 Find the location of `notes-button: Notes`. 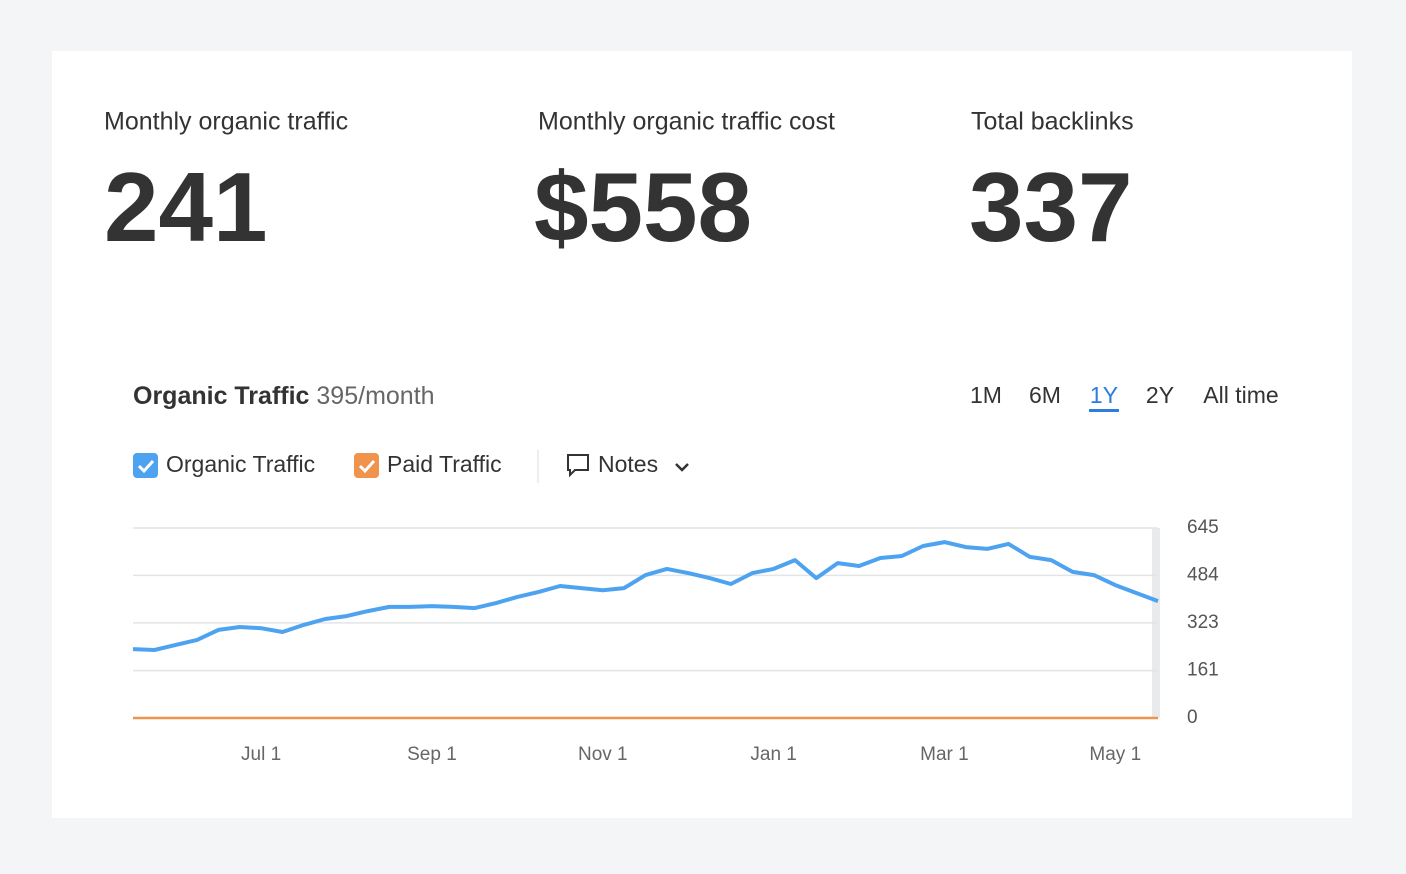

notes-button: Notes is located at coordinates (628, 464).